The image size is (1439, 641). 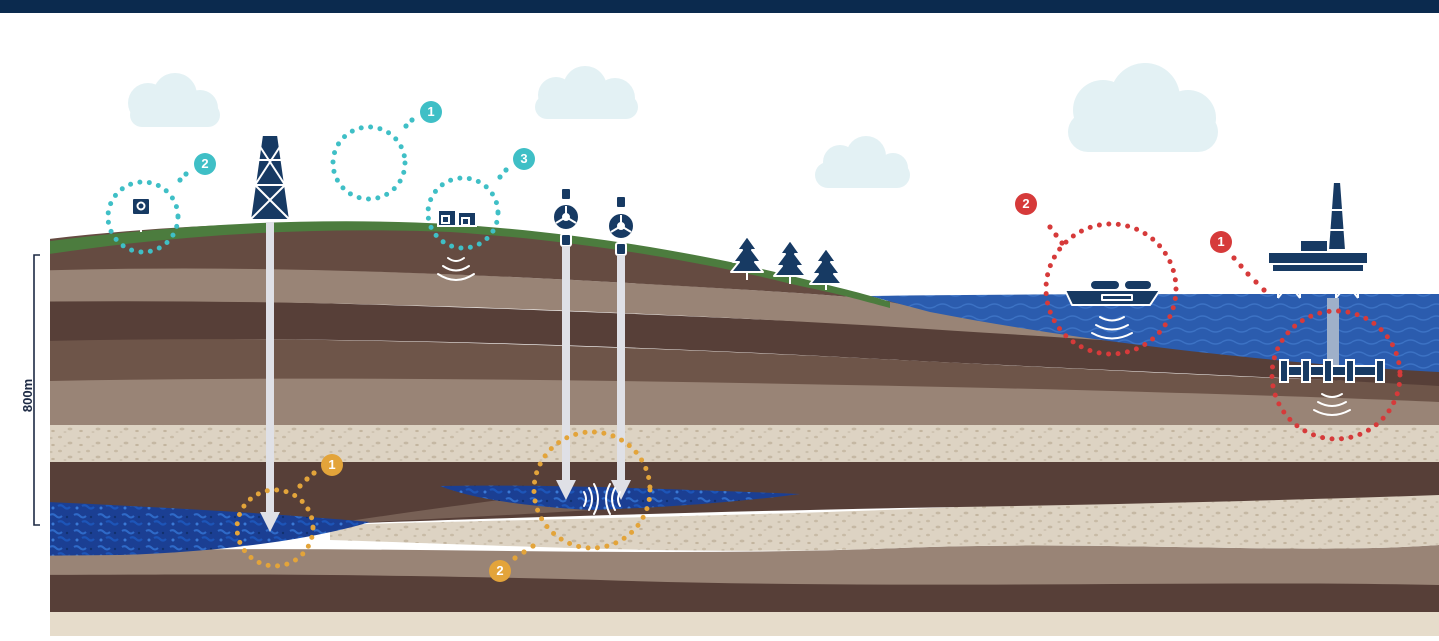 I want to click on subsea-riser, so click(x=1333, y=333).